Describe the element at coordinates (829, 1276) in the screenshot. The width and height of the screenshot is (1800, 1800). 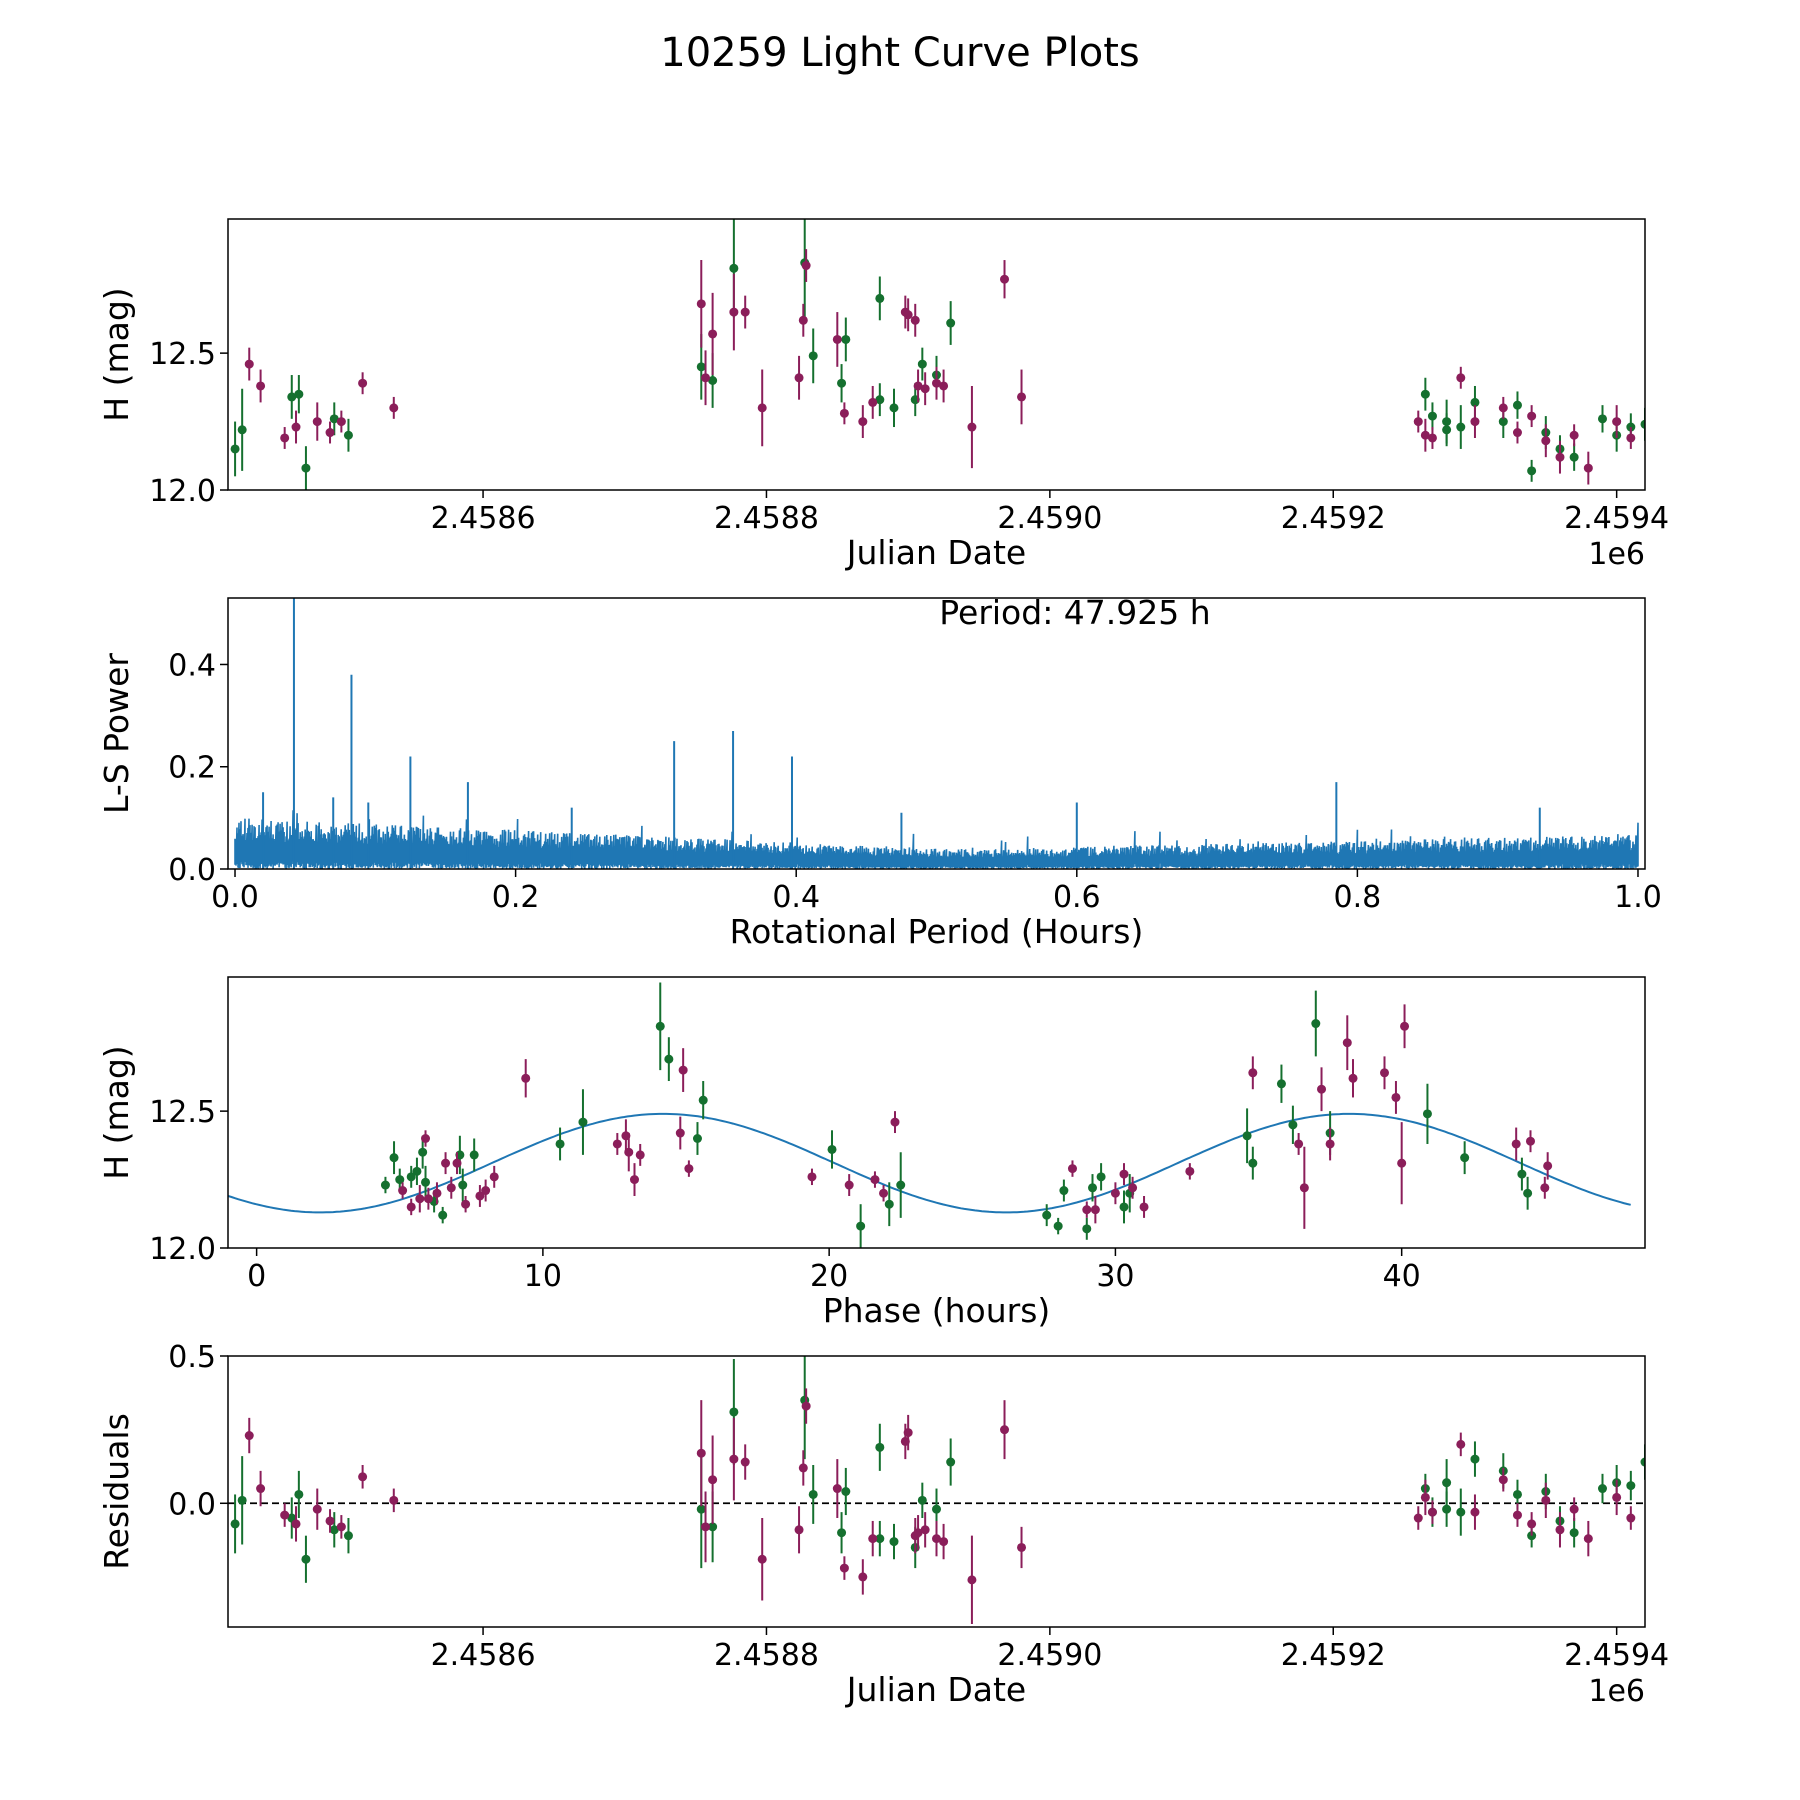
I see `x-tick-label: 20` at that location.